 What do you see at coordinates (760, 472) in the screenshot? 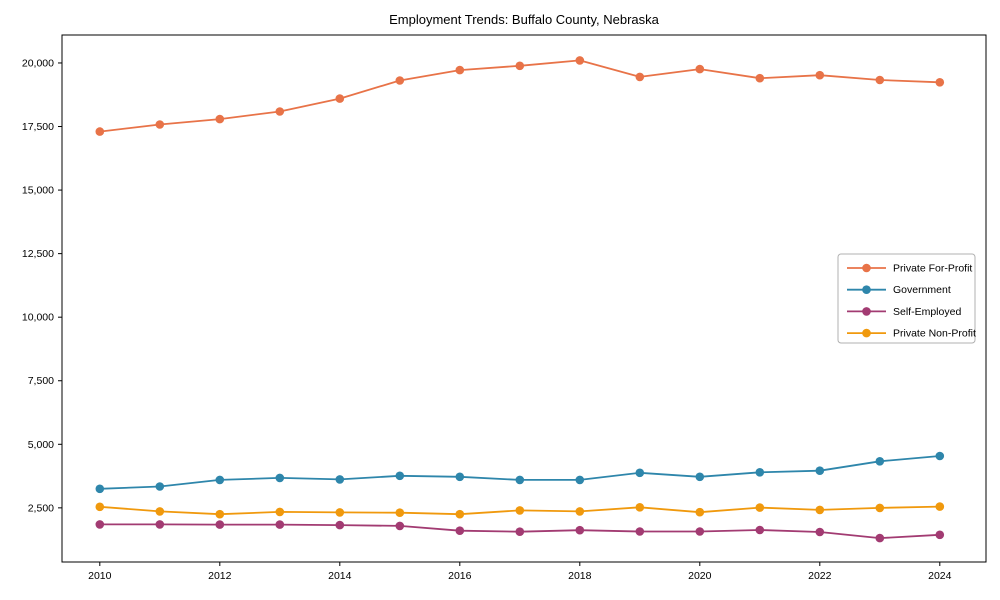
I see `data-point-government-2021` at bounding box center [760, 472].